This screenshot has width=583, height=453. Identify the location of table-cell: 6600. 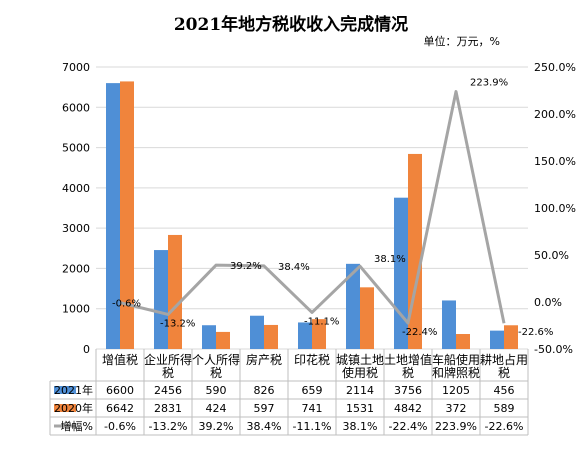
(120, 390).